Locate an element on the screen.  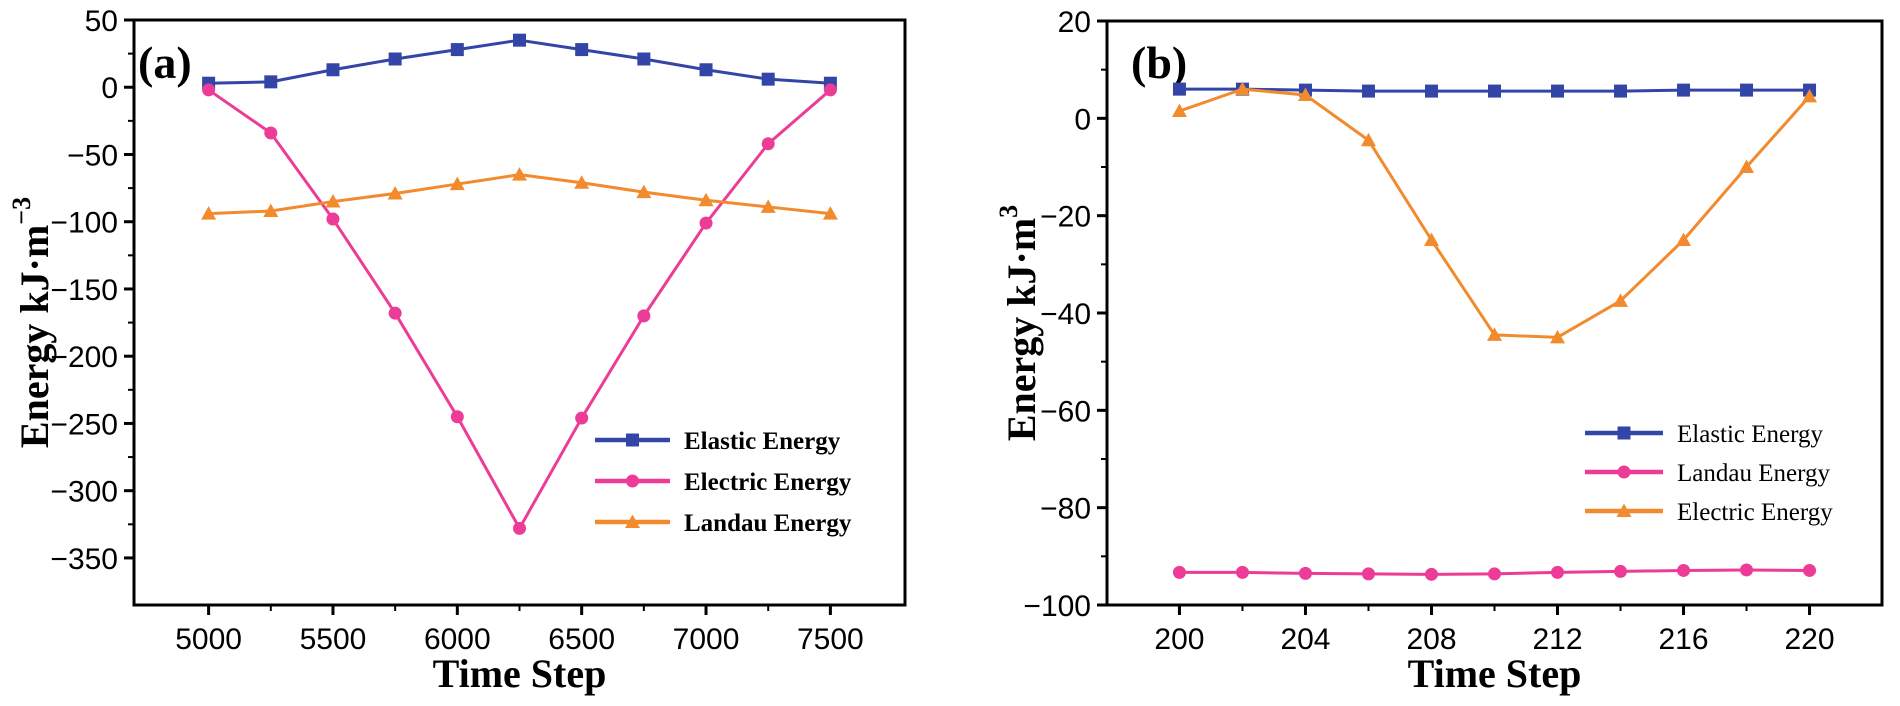
panel-label: (a) is located at coordinates (165, 62).